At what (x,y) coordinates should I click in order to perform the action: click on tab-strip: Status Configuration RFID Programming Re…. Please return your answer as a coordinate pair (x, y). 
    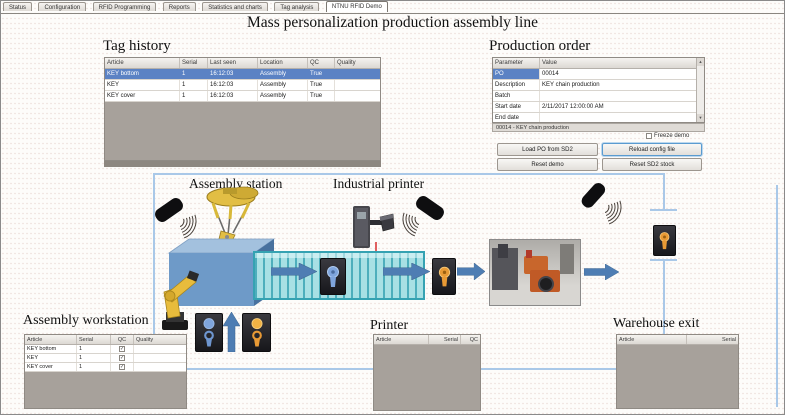
    Looking at the image, I should click on (392, 7).